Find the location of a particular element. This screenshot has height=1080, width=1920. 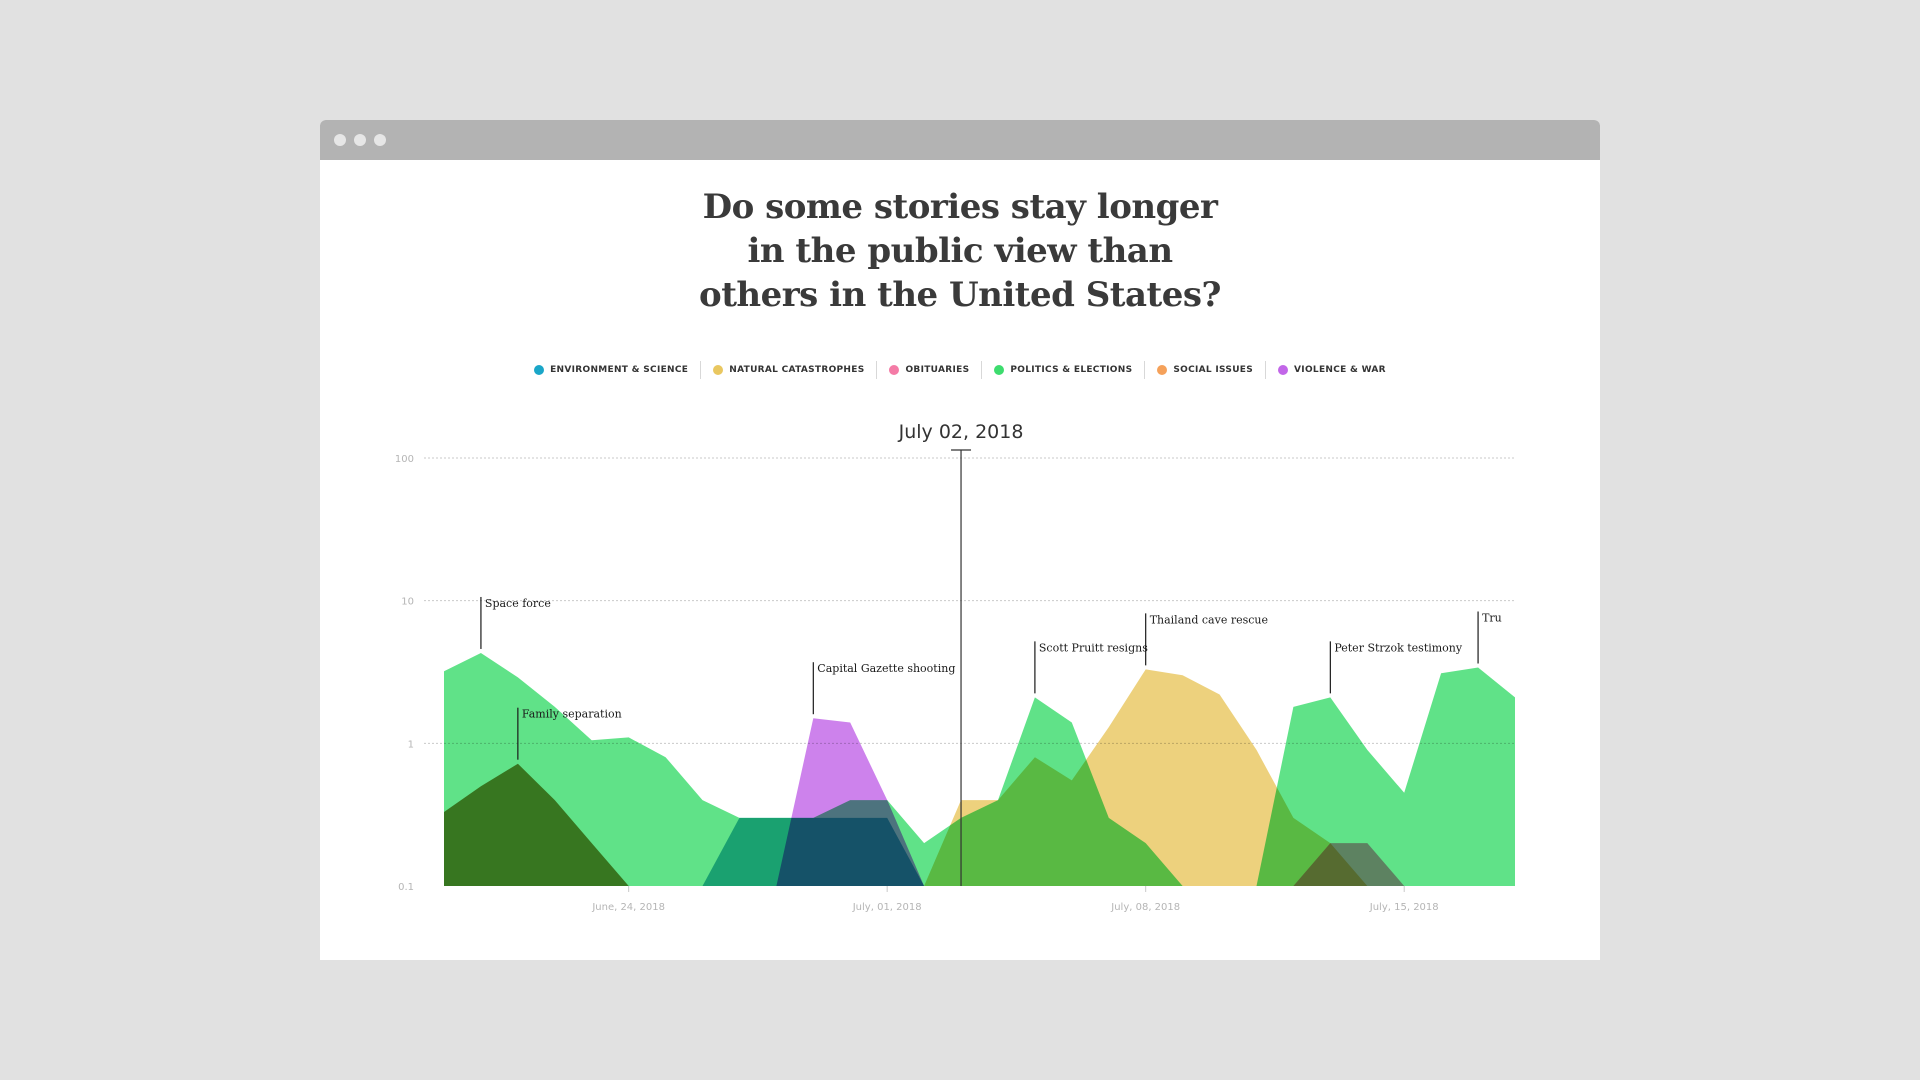

legend-item-obituaries: OBITUARIES is located at coordinates (930, 370).